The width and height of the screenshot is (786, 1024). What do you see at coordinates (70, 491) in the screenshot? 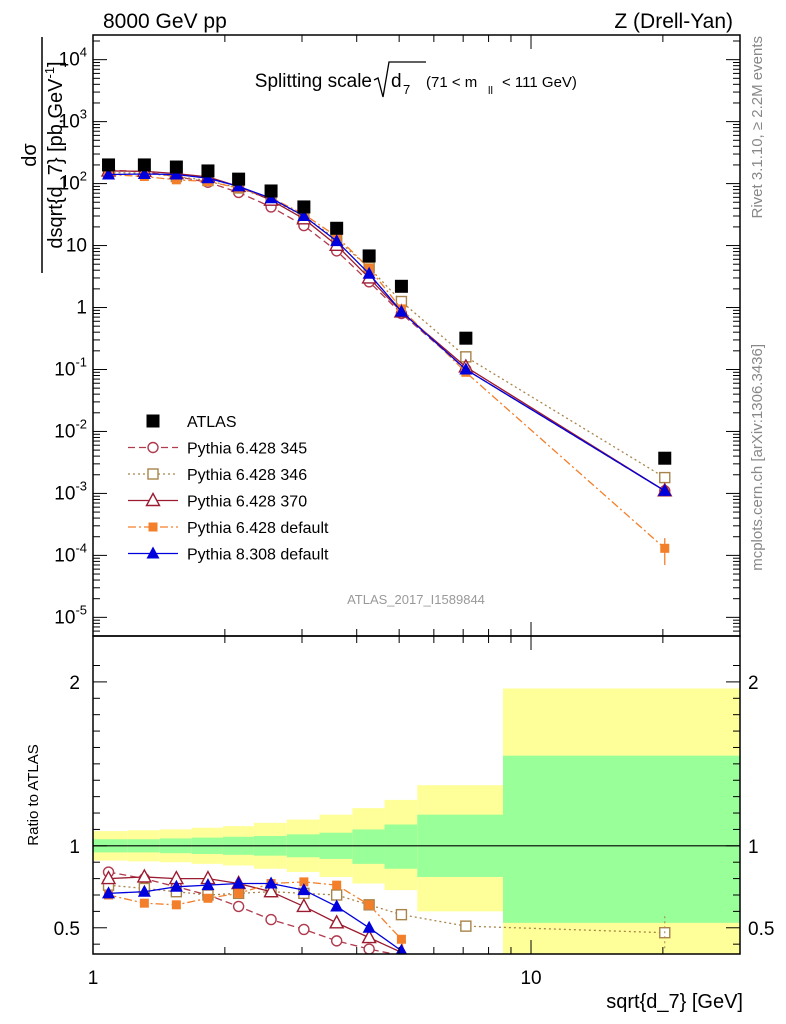
I see `y-tick-label: 10⁻³` at bounding box center [70, 491].